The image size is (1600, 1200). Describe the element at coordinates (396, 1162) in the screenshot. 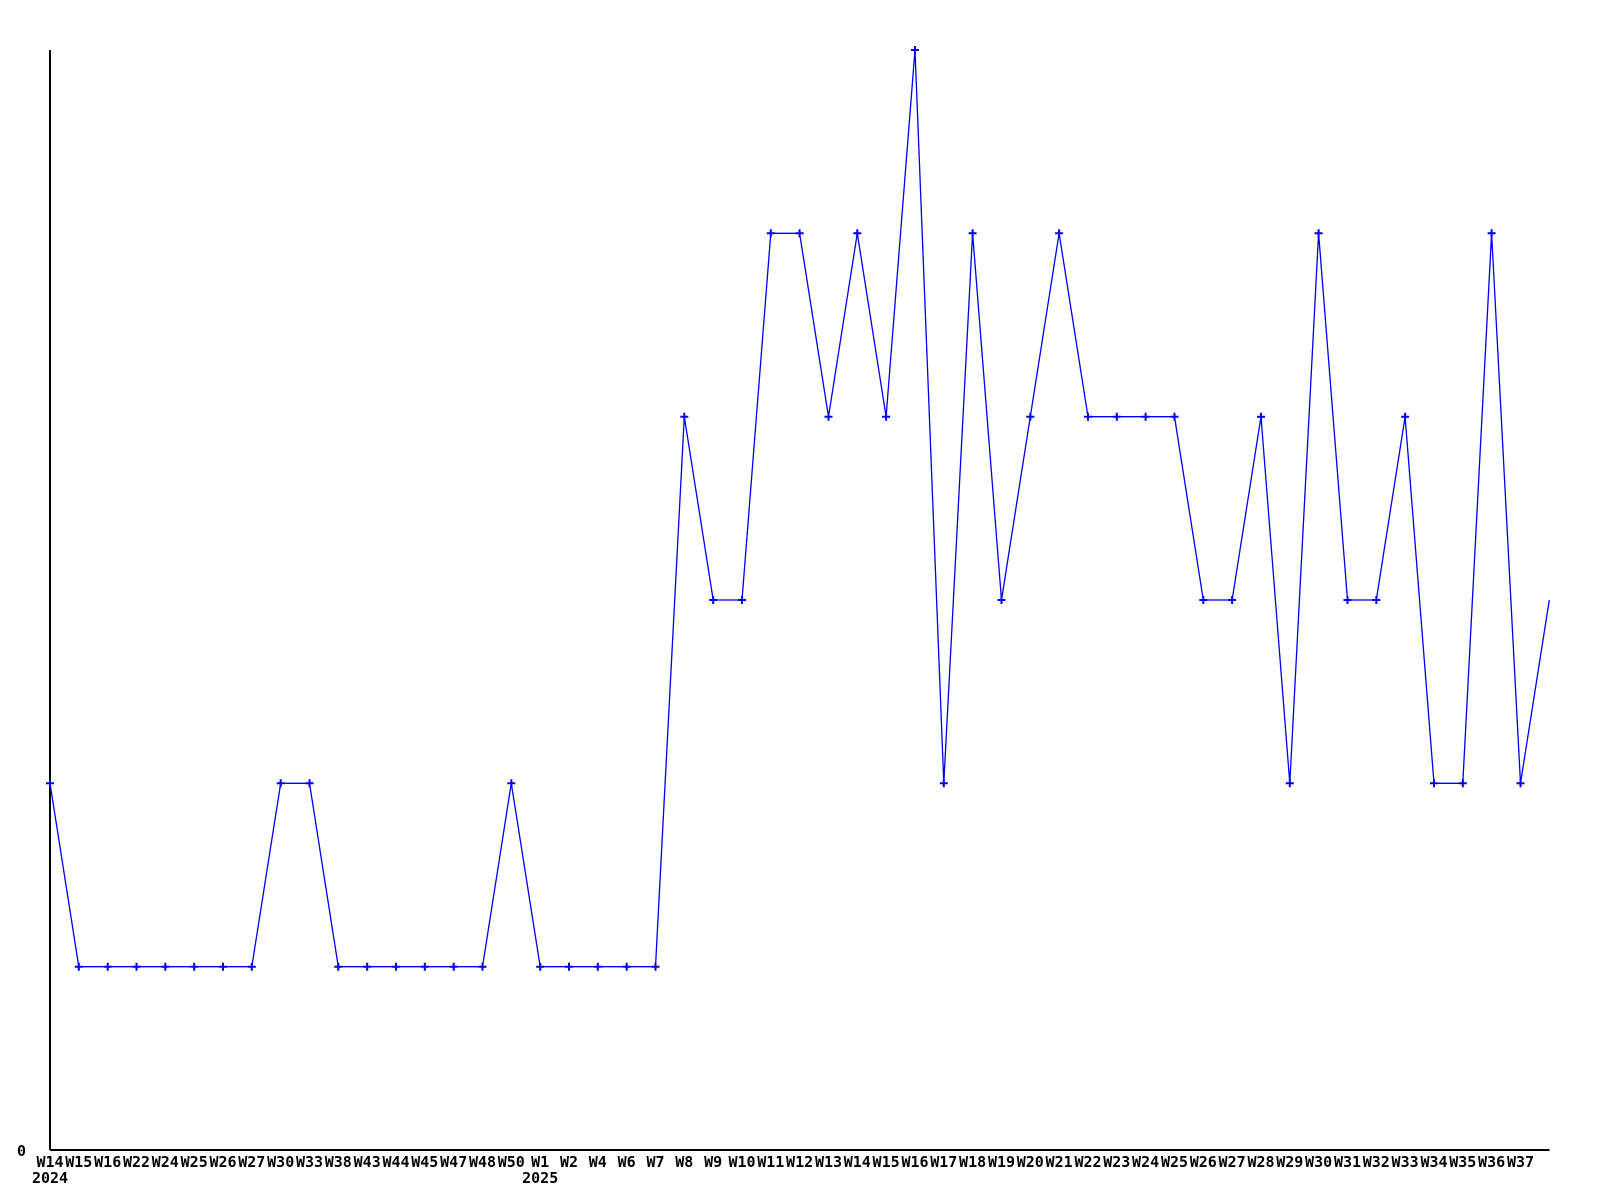

I see `x-tick-label: W44` at that location.